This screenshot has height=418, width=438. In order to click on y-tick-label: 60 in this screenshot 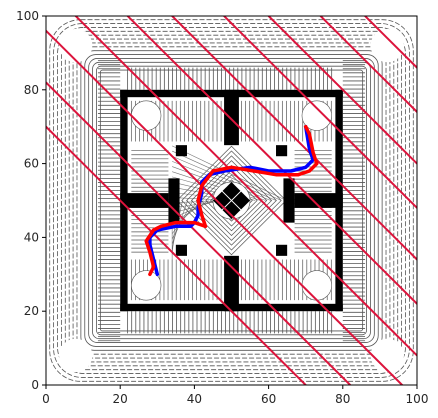, I will do `click(31, 164)`.